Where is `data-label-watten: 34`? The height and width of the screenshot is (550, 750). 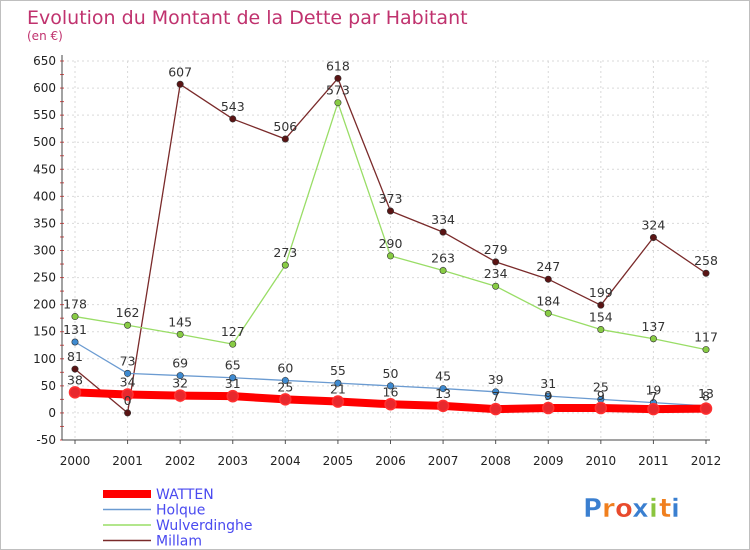
data-label-watten: 34 is located at coordinates (128, 382).